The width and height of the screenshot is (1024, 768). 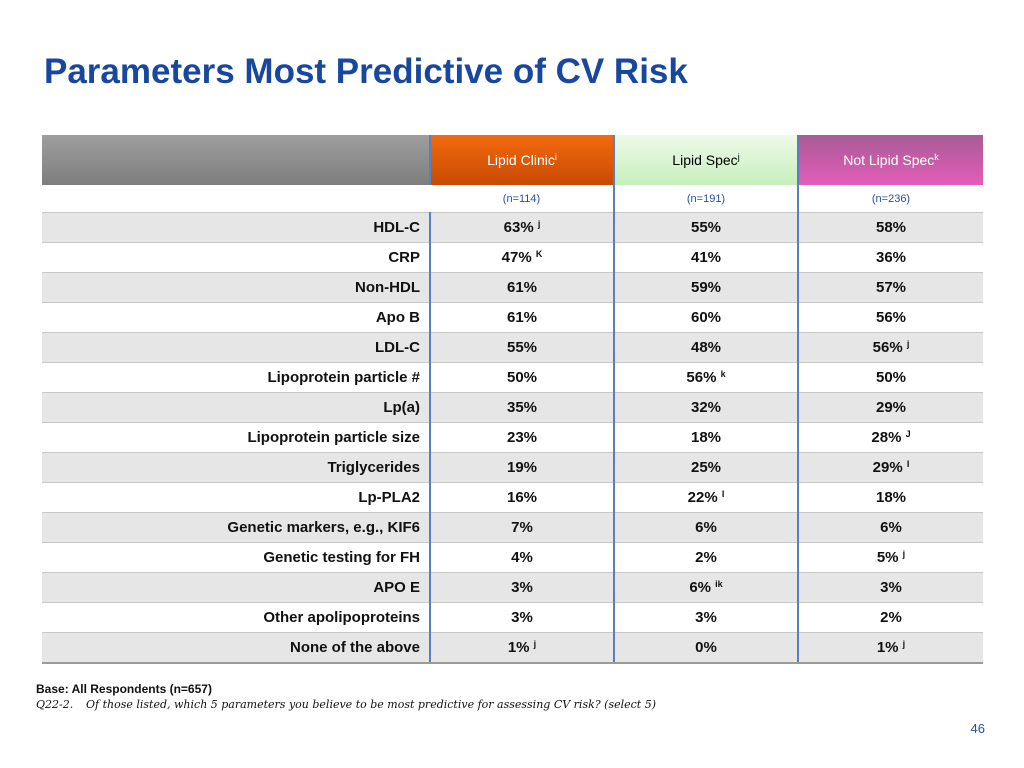 I want to click on table-row: HDL-C 63% j 55% 58%, so click(x=512, y=227).